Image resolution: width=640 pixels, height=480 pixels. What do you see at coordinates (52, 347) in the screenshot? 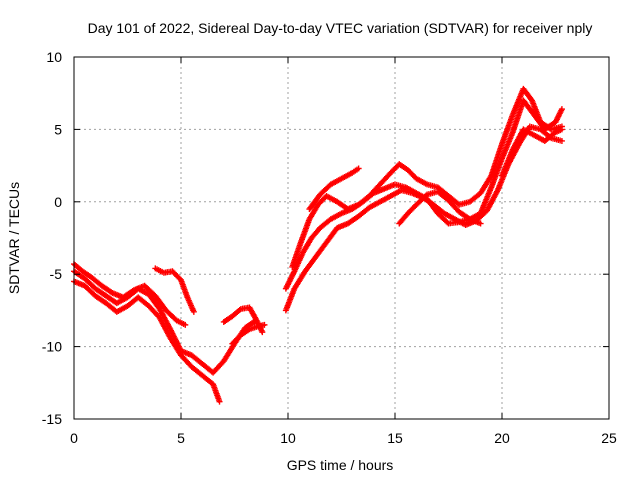
I see `y-tick-label: -10` at bounding box center [52, 347].